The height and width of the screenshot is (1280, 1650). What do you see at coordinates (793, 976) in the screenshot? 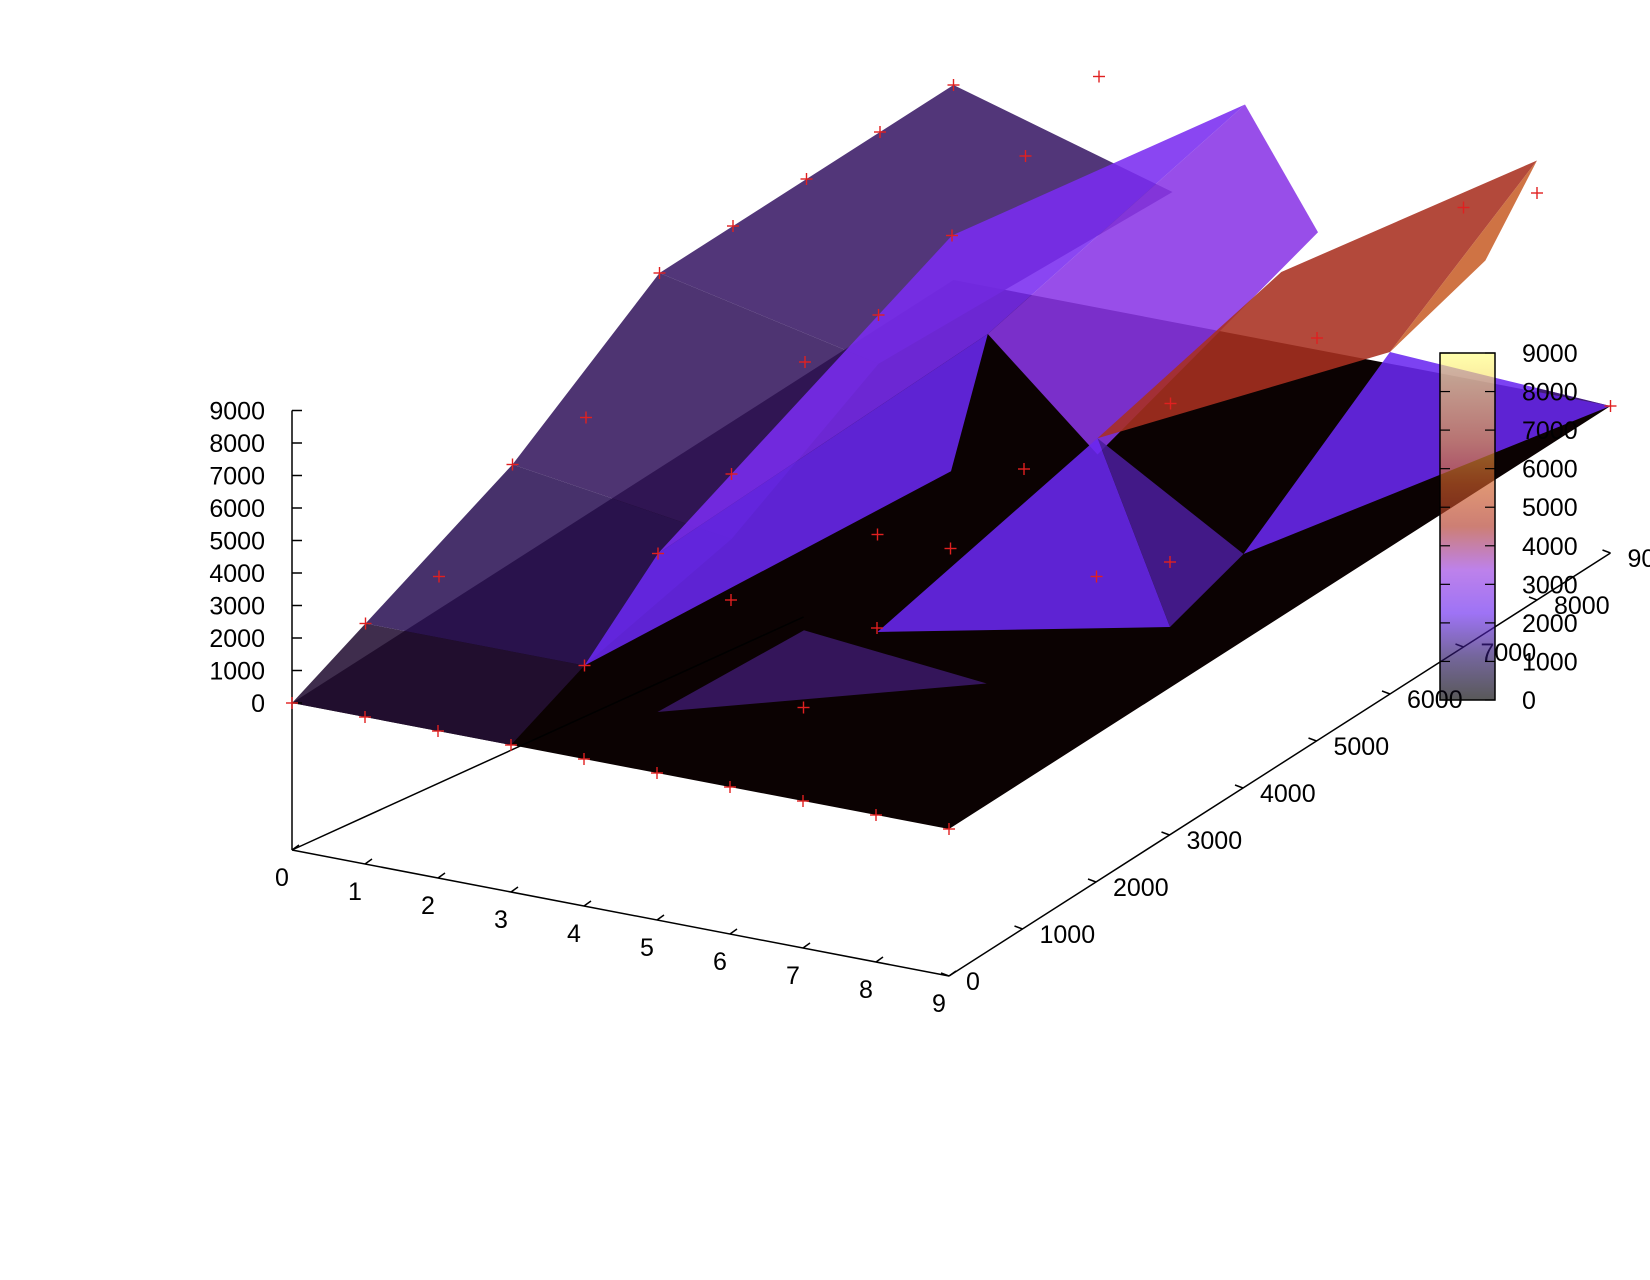
I see `x-tick-label: 7` at bounding box center [793, 976].